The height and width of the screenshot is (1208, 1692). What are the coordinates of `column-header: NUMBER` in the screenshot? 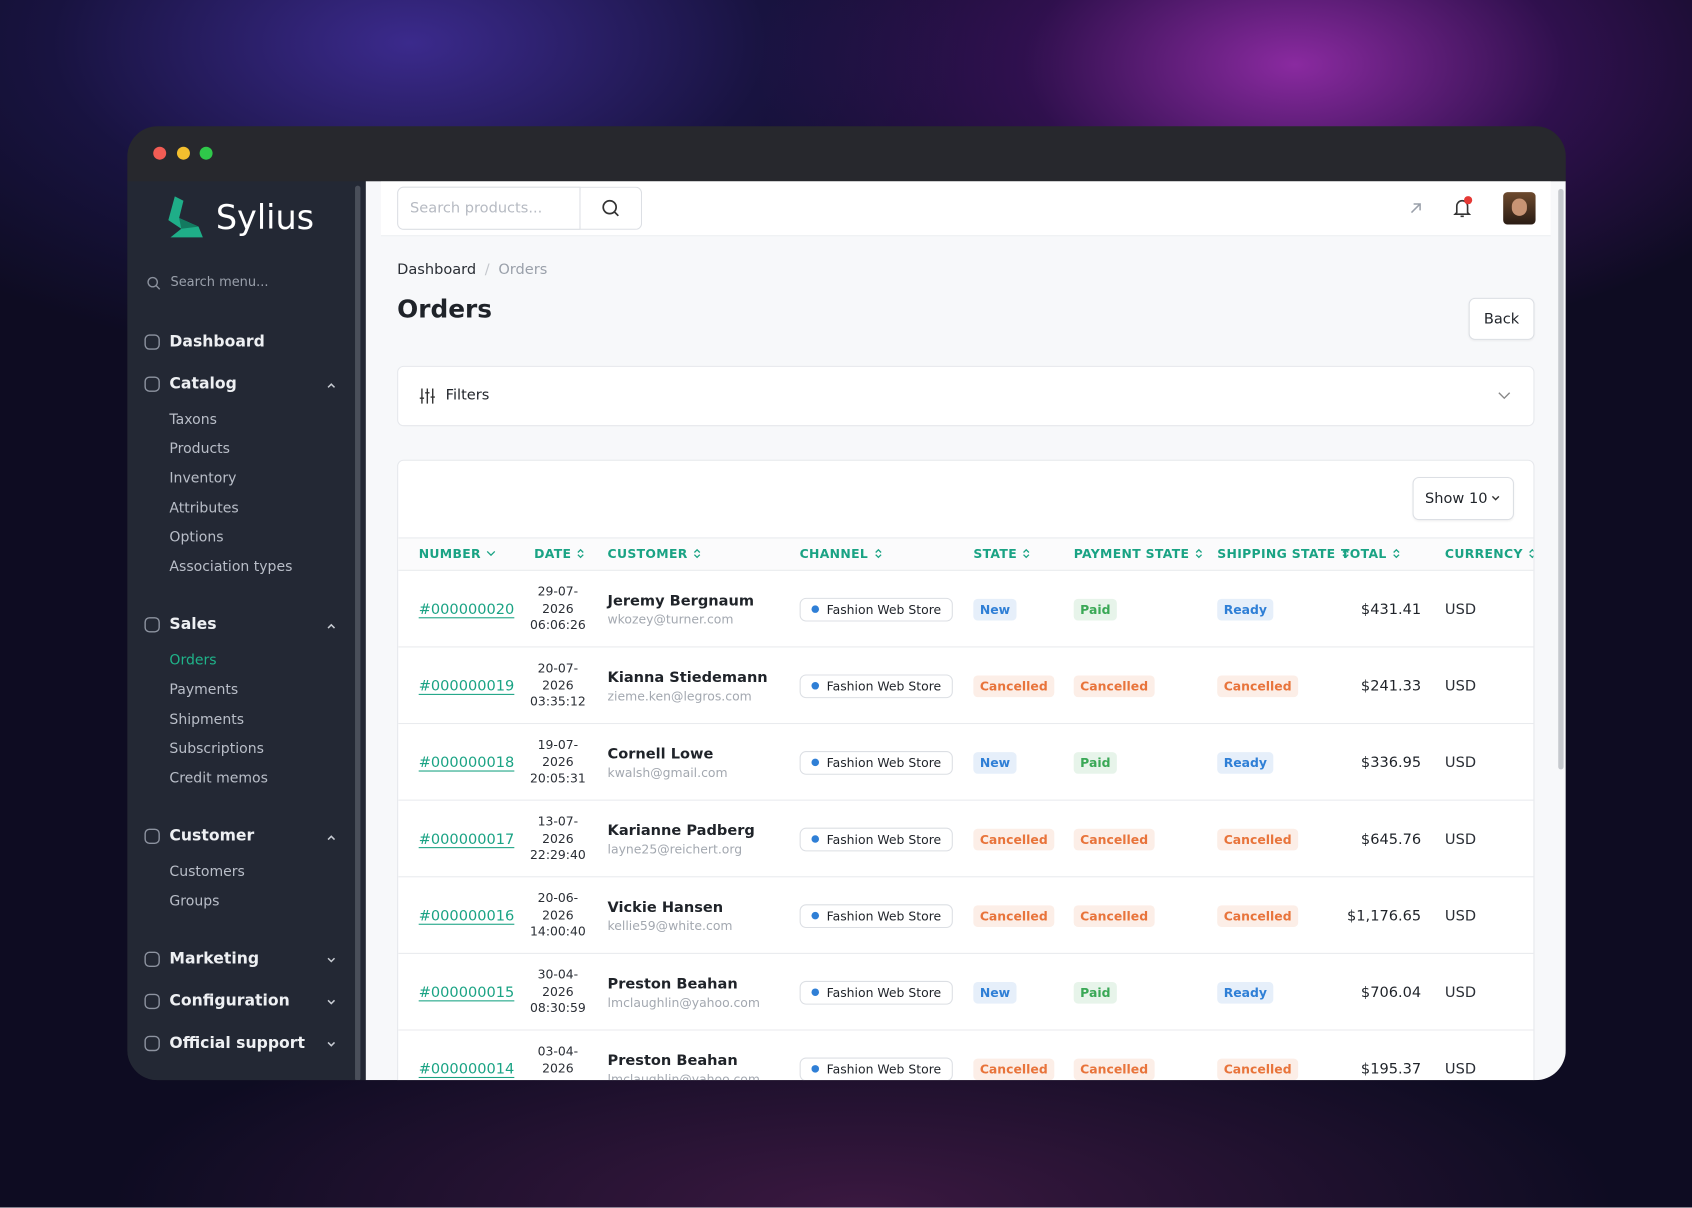 It's located at (457, 553).